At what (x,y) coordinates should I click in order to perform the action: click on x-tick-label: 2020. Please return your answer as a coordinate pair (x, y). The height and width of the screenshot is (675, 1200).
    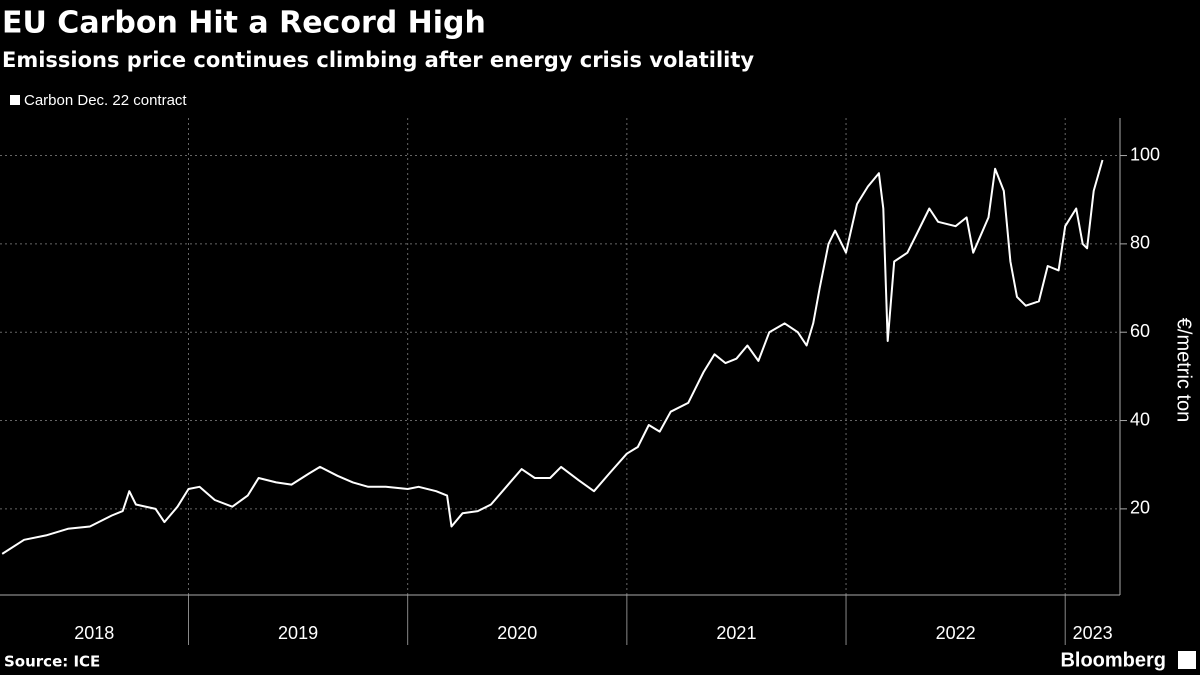
    Looking at the image, I should click on (517, 633).